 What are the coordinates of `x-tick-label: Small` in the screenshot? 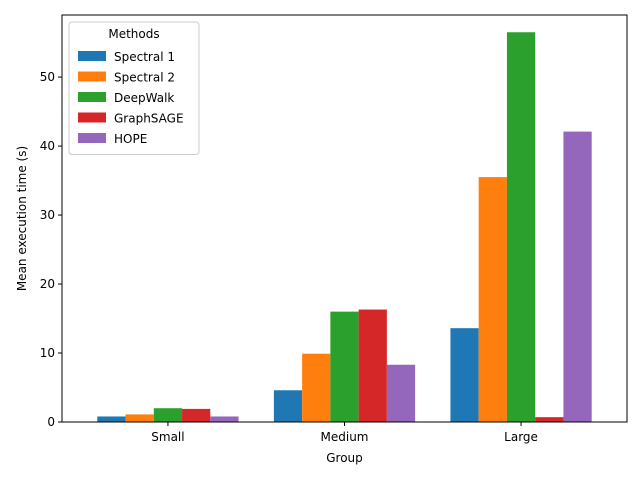 It's located at (167, 437).